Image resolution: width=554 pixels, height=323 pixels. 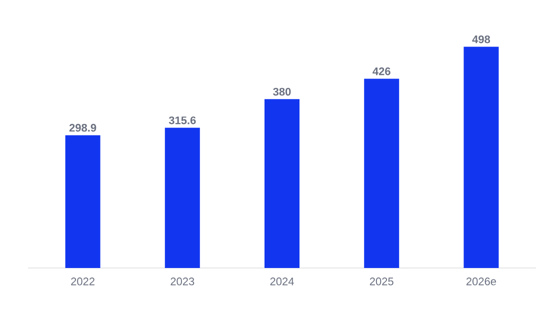 I want to click on data-label: 426, so click(x=381, y=71).